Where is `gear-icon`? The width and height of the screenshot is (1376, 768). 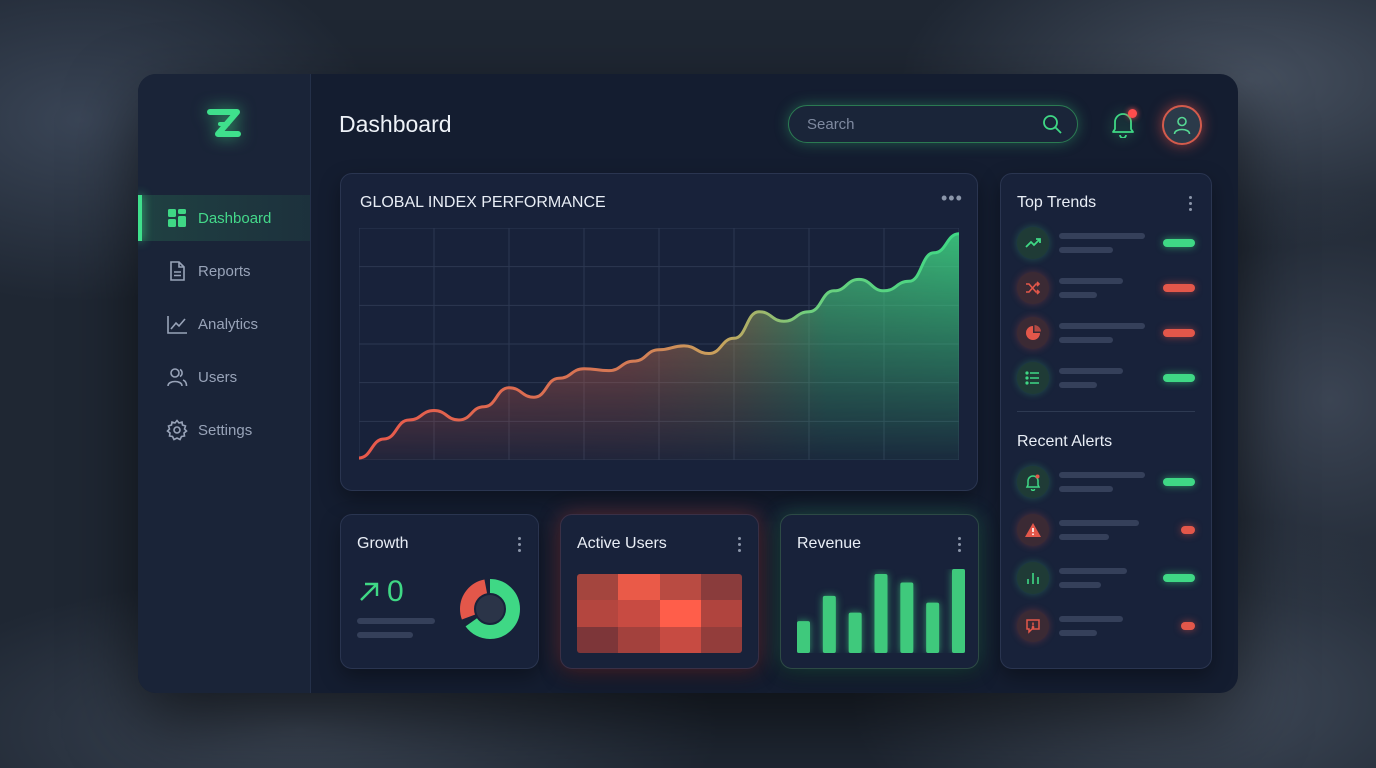
gear-icon is located at coordinates (177, 430).